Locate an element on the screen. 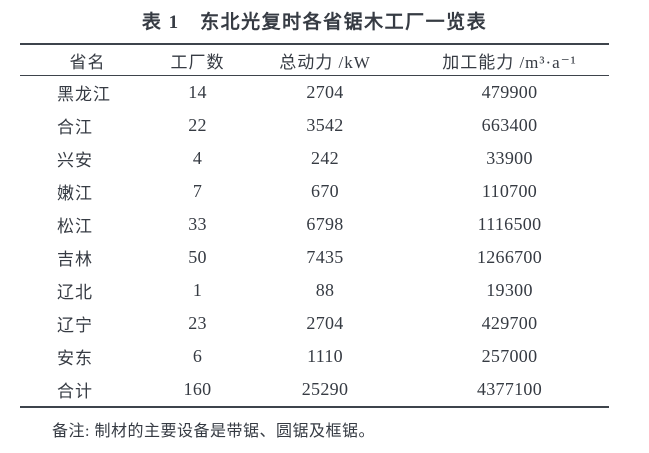 The image size is (649, 453). cell-factories: 160 is located at coordinates (197, 389).